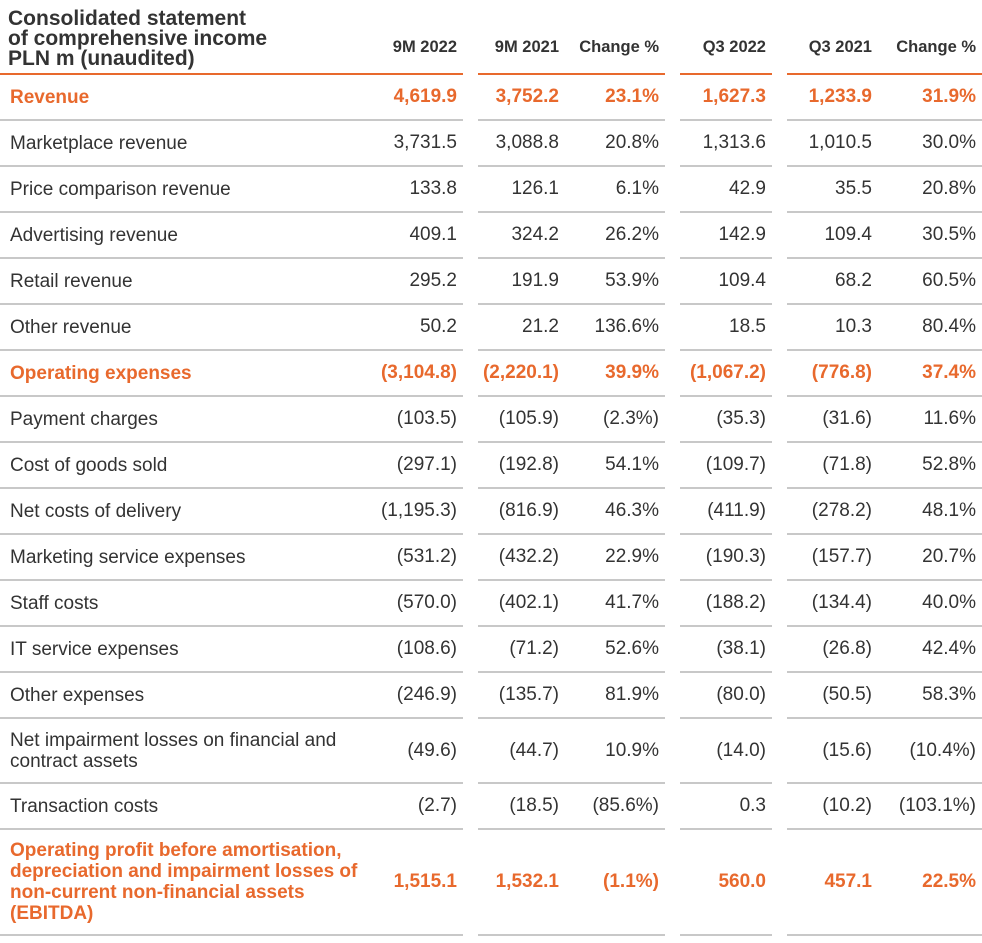  I want to click on row-value: (411.9), so click(726, 512).